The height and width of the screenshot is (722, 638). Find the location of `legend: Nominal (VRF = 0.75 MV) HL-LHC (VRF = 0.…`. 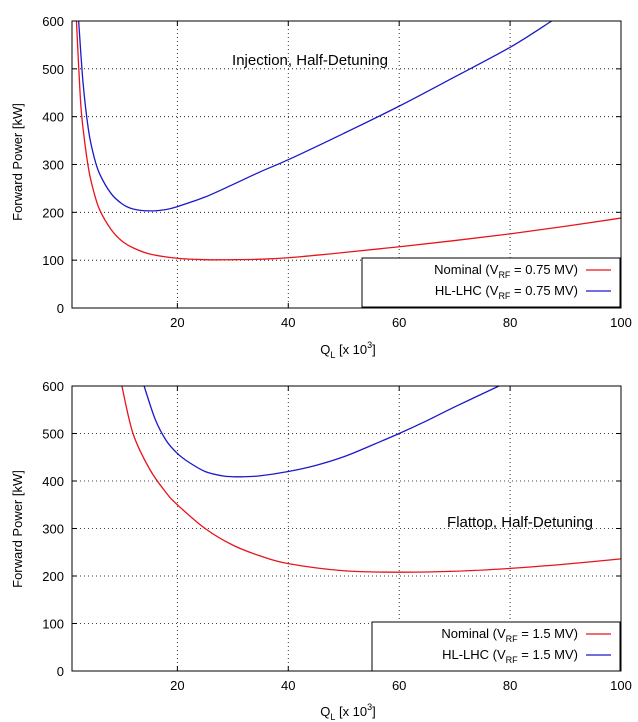

legend: Nominal (VRF = 0.75 MV) HL-LHC (VRF = 0.… is located at coordinates (491, 282).